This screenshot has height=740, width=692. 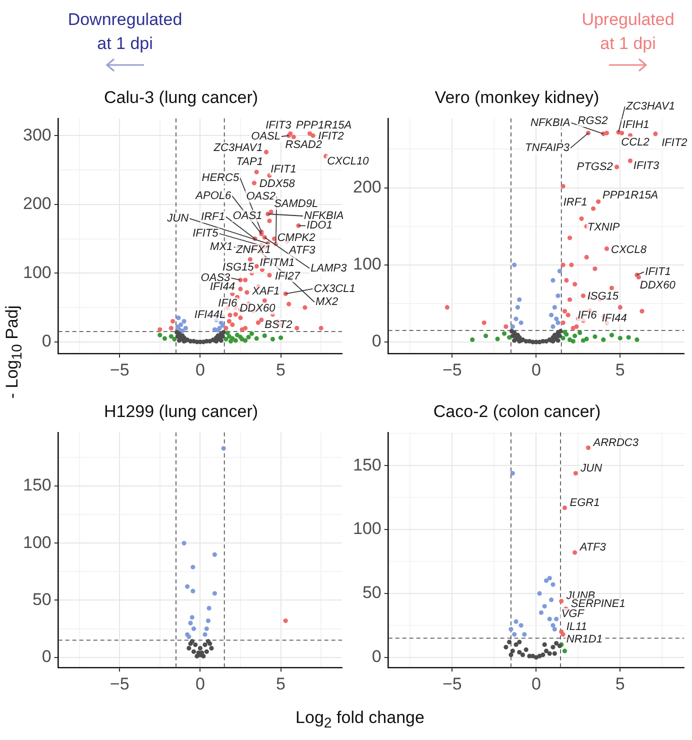 I want to click on annotation: IFIT2, so click(x=675, y=142).